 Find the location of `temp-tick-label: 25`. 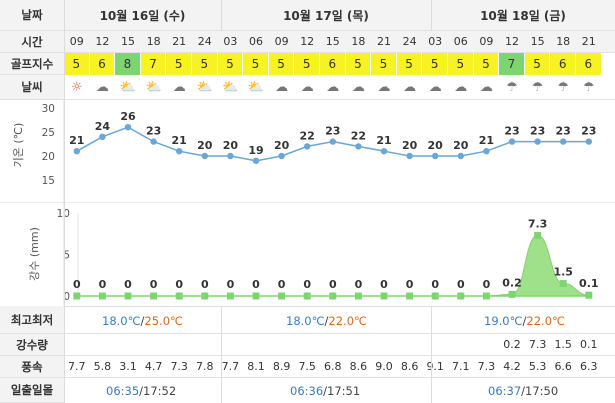

temp-tick-label: 25 is located at coordinates (48, 133).